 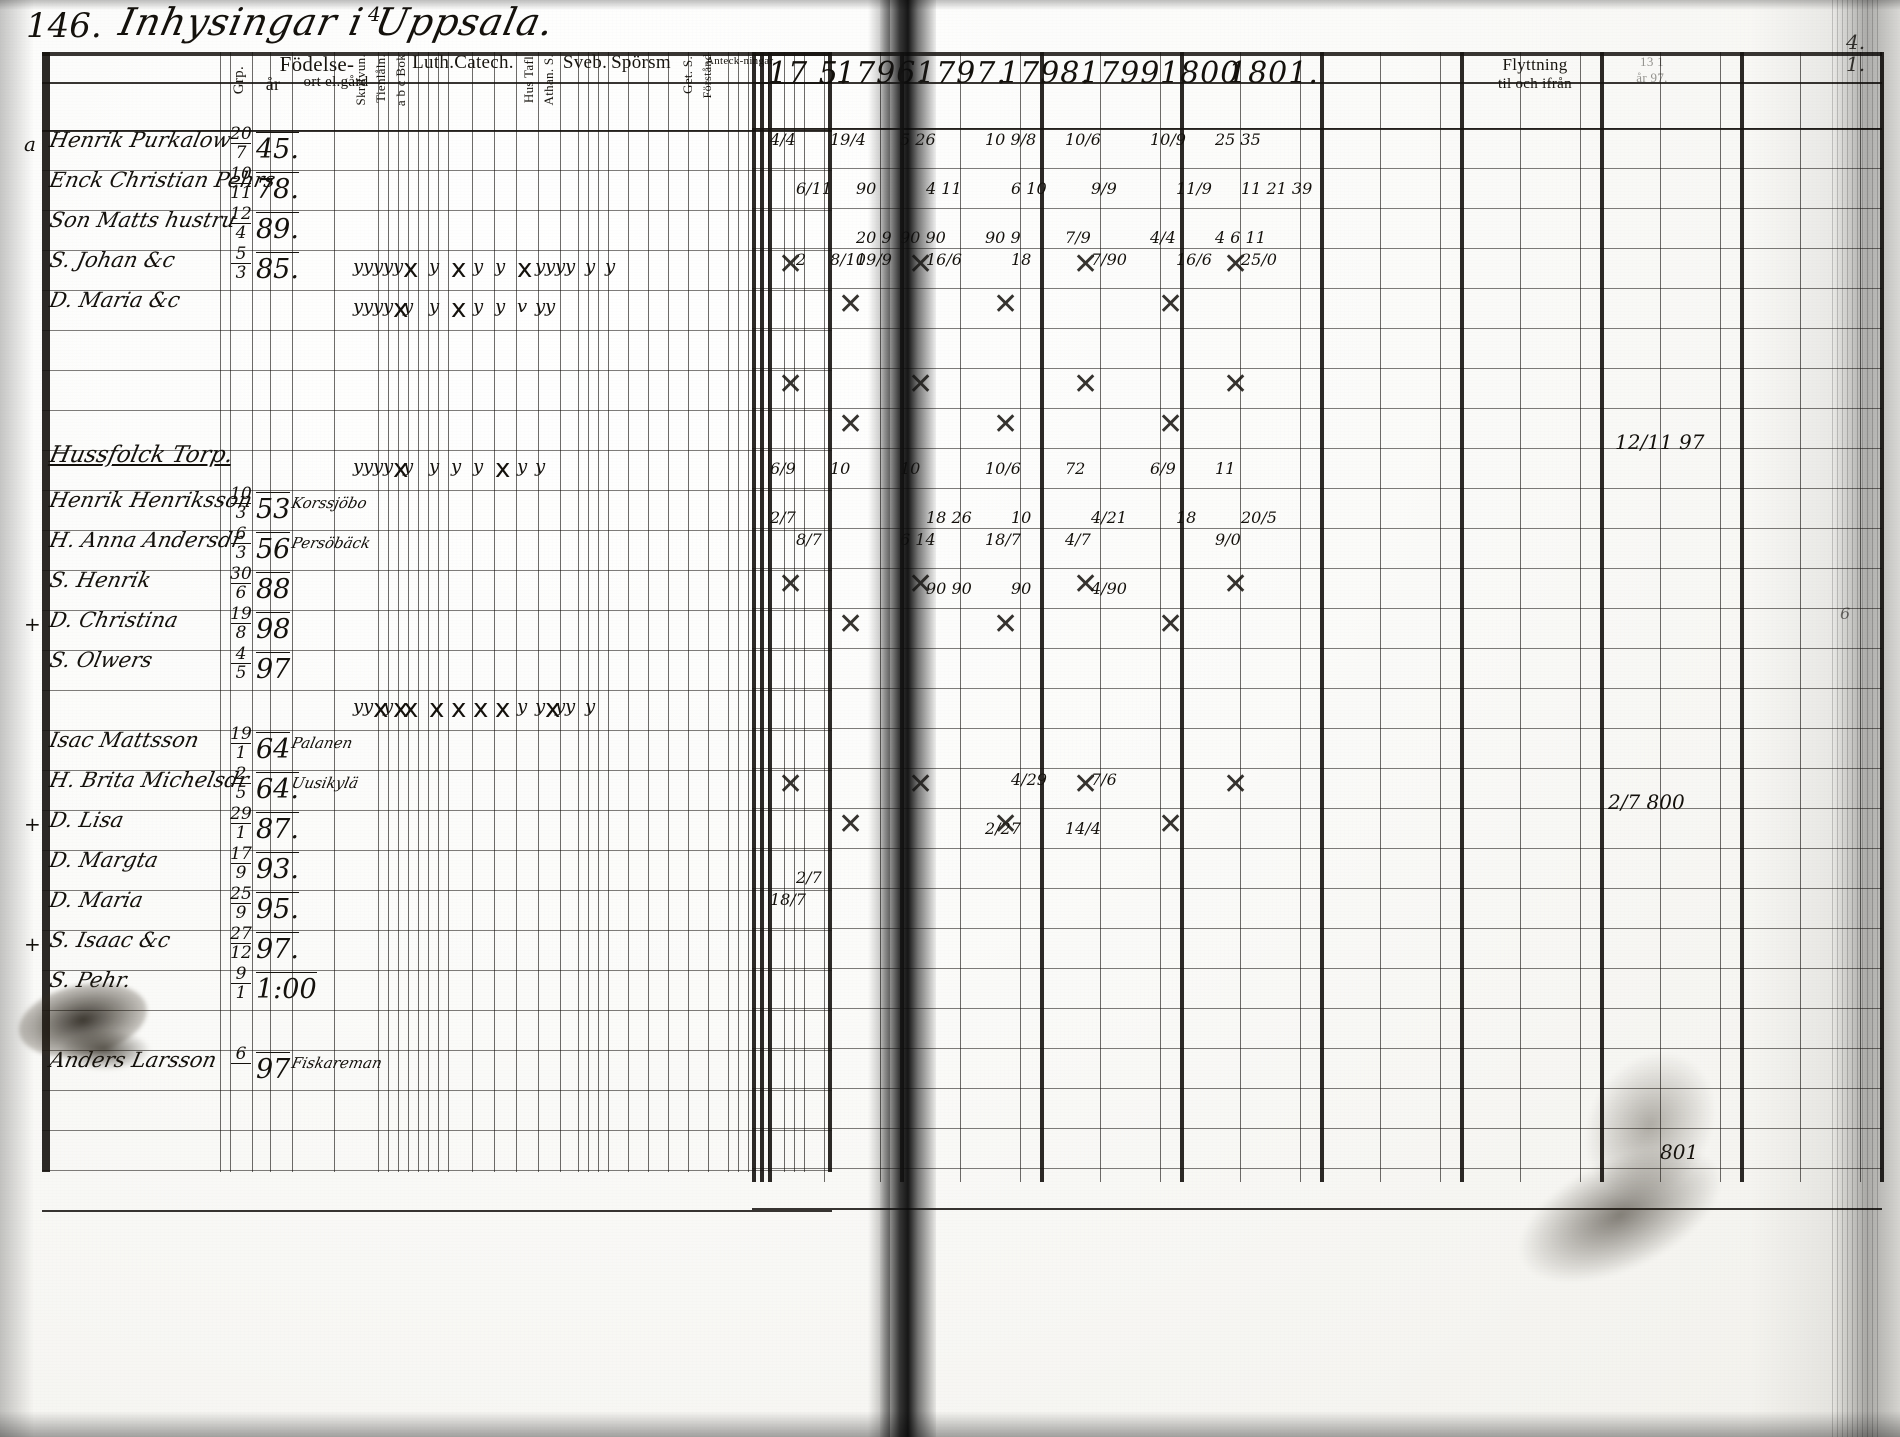 What do you see at coordinates (1200, 73) in the screenshot?
I see `year-column-header: 1800` at bounding box center [1200, 73].